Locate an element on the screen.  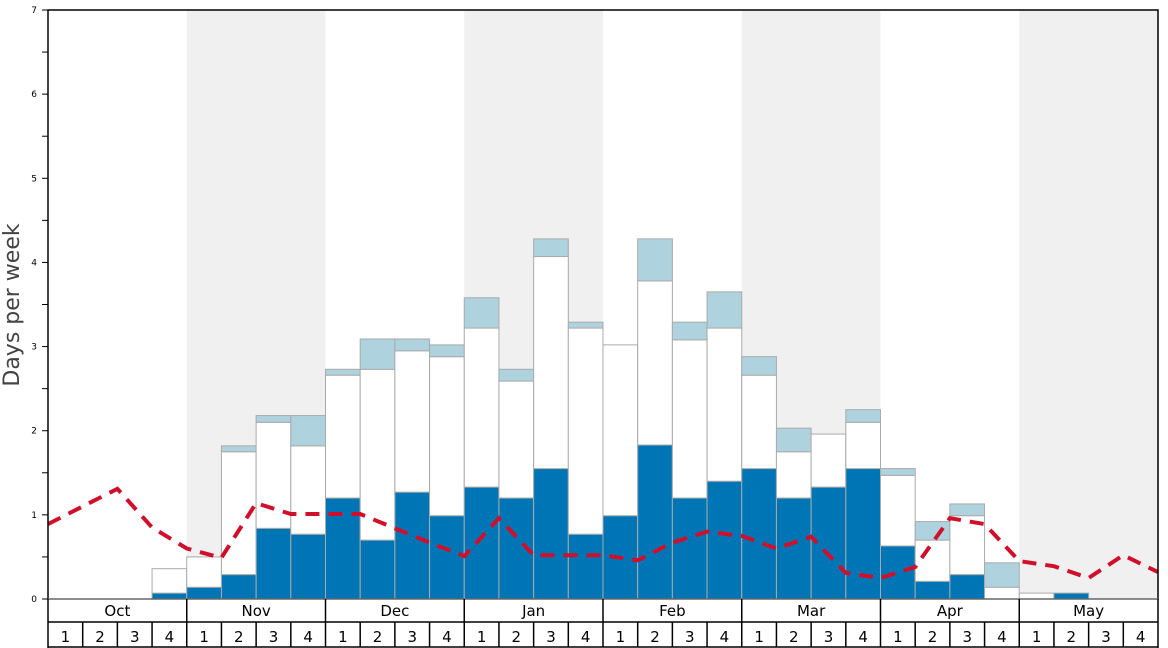
y-tick-label-1: 1 is located at coordinates (34, 516).